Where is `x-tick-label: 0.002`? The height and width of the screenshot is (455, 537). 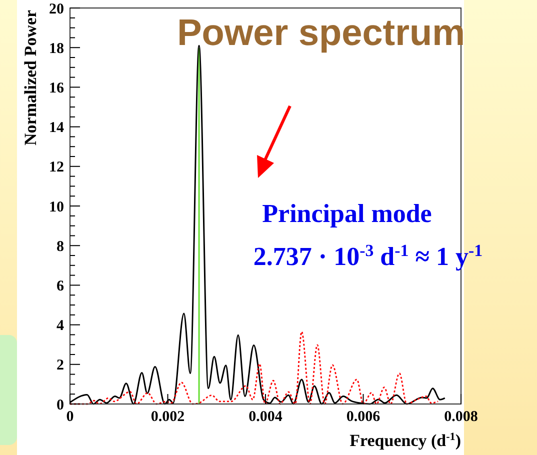
x-tick-label: 0.002 is located at coordinates (167, 417).